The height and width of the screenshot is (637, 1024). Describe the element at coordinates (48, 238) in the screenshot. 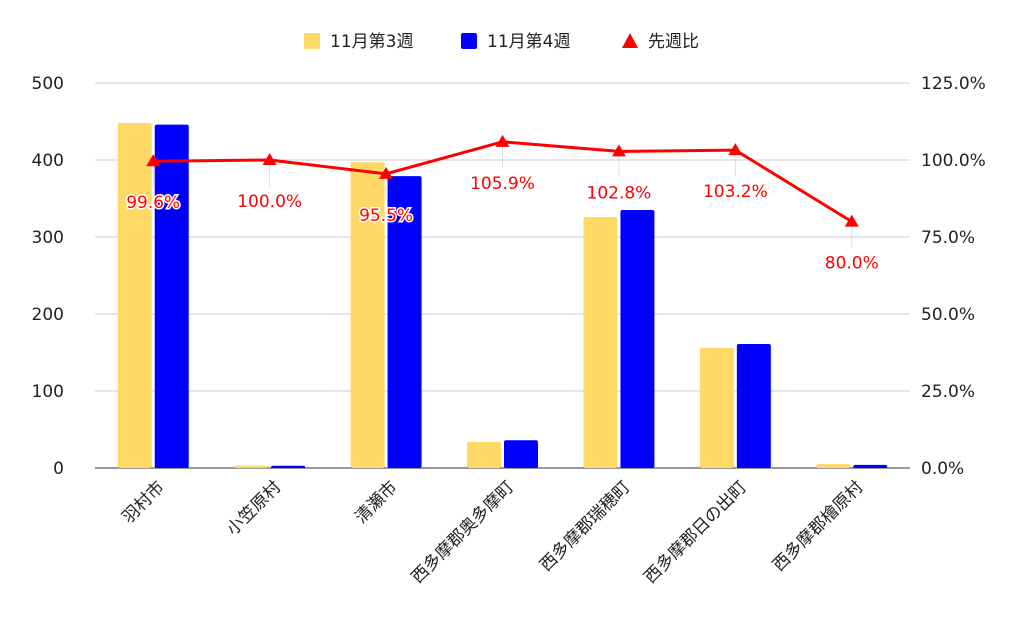

I see `y-left-tick-label: 300` at that location.